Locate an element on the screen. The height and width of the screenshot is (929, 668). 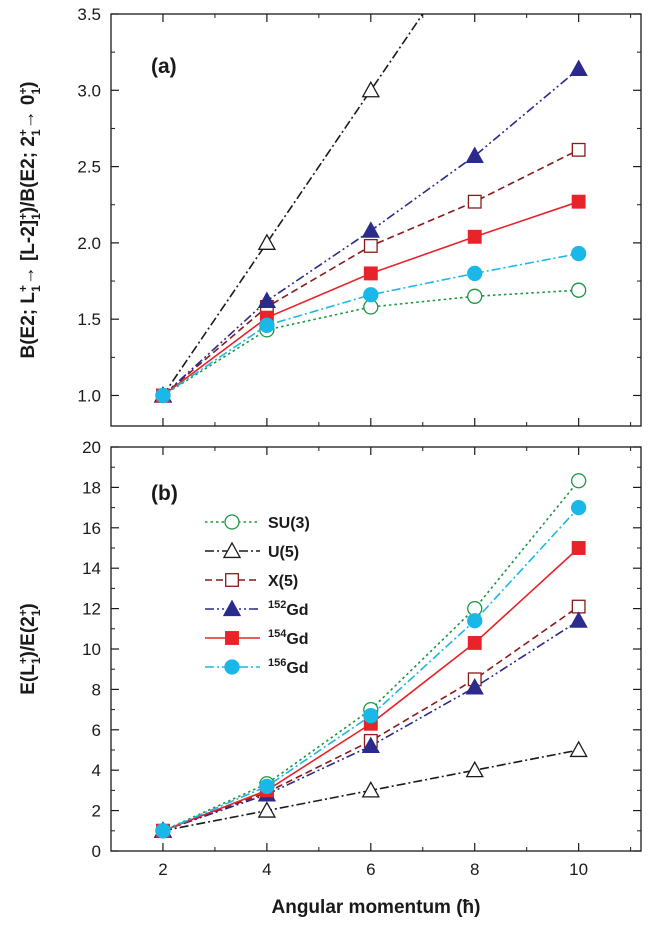
panel-b-point-x5 is located at coordinates (578, 606).